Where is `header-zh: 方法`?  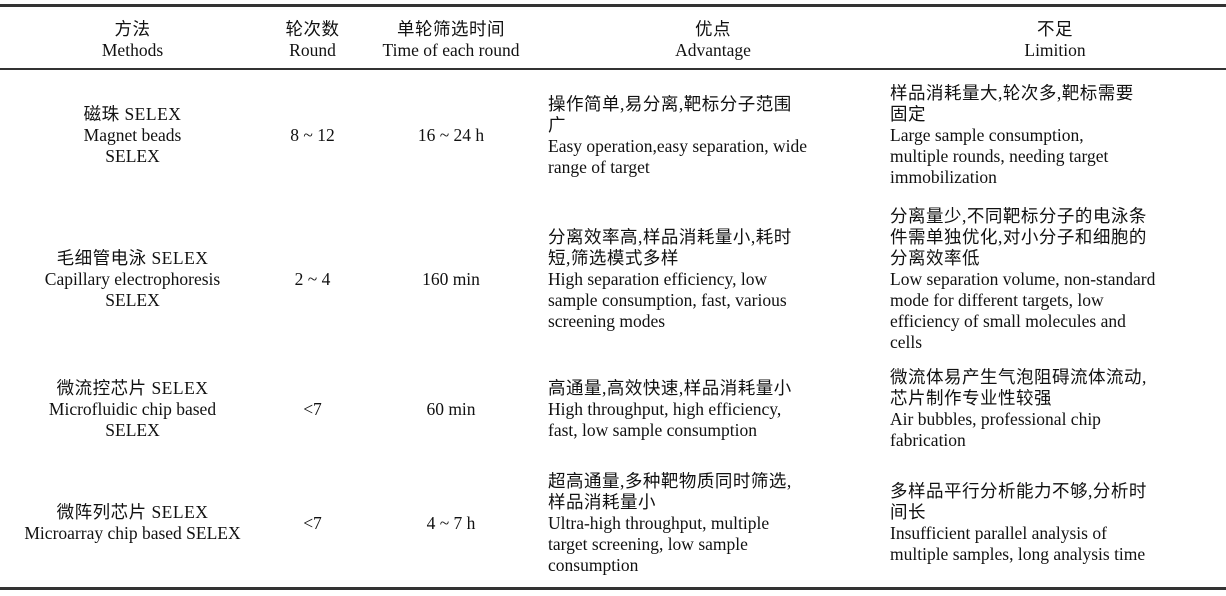
header-zh: 方法 is located at coordinates (132, 29).